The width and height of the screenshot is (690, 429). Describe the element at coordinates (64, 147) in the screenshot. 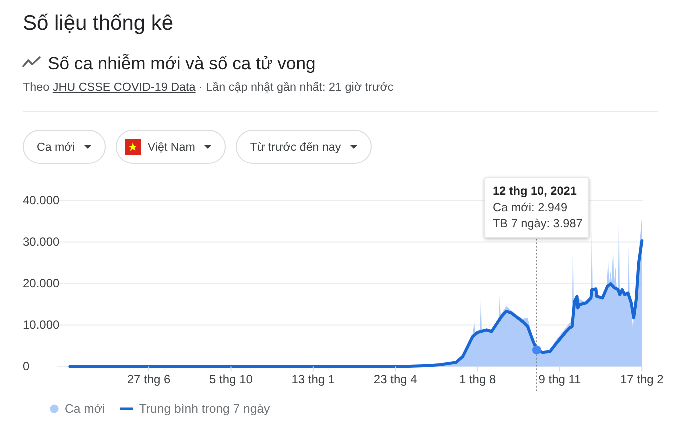

I see `dropdown: Ca mới` at that location.